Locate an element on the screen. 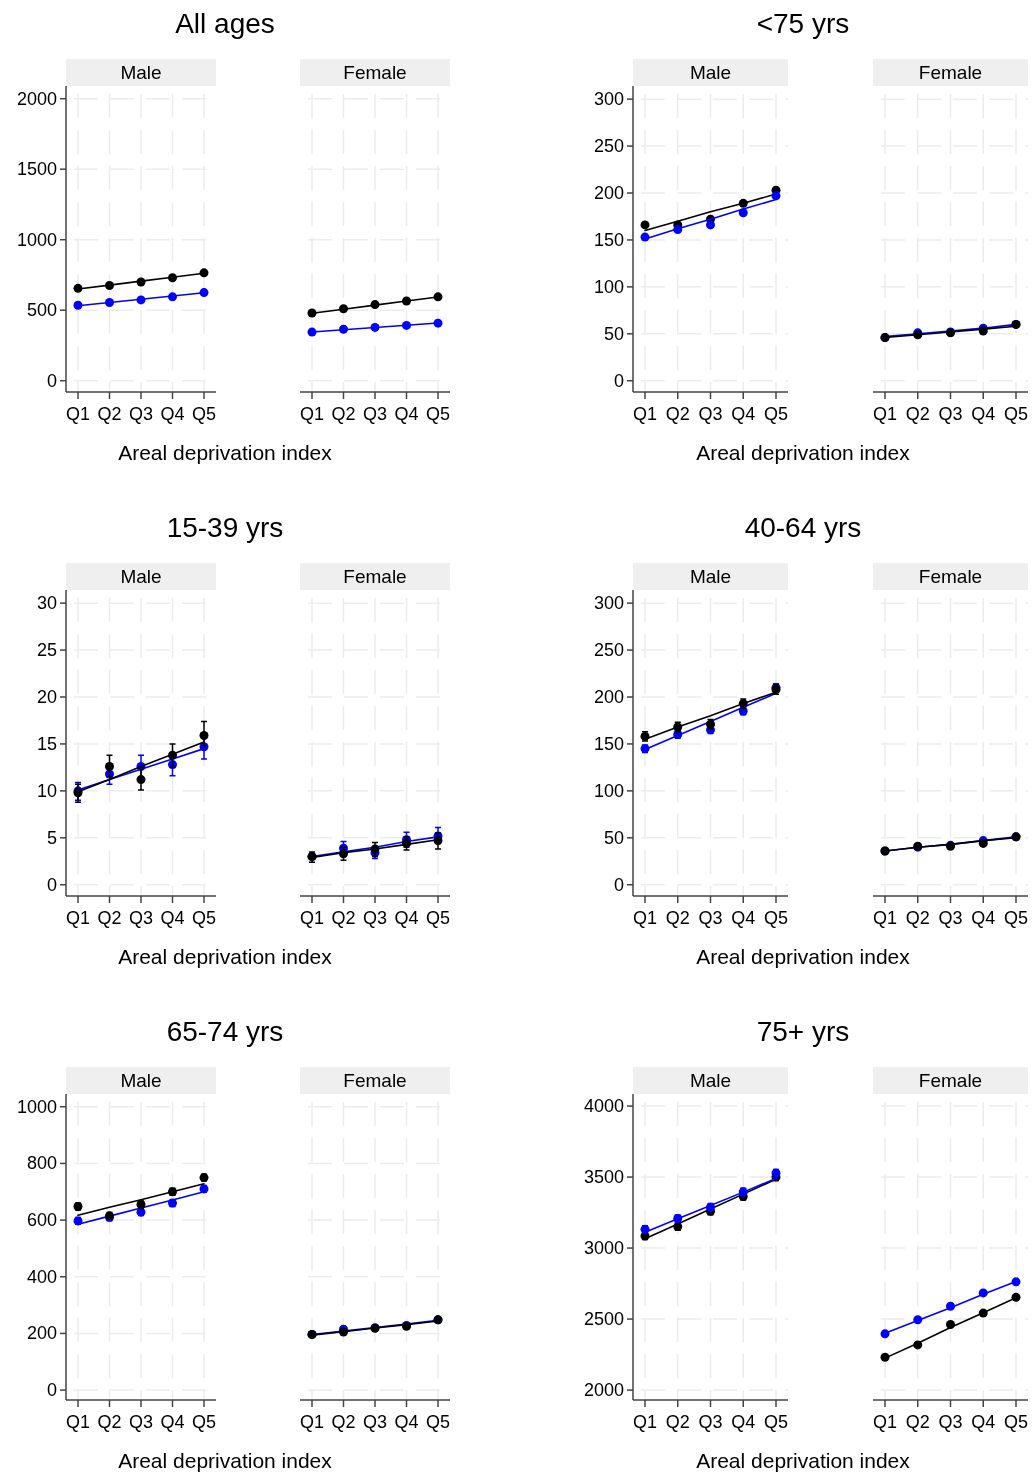  y-tick-label: 800 is located at coordinates (41, 1163).